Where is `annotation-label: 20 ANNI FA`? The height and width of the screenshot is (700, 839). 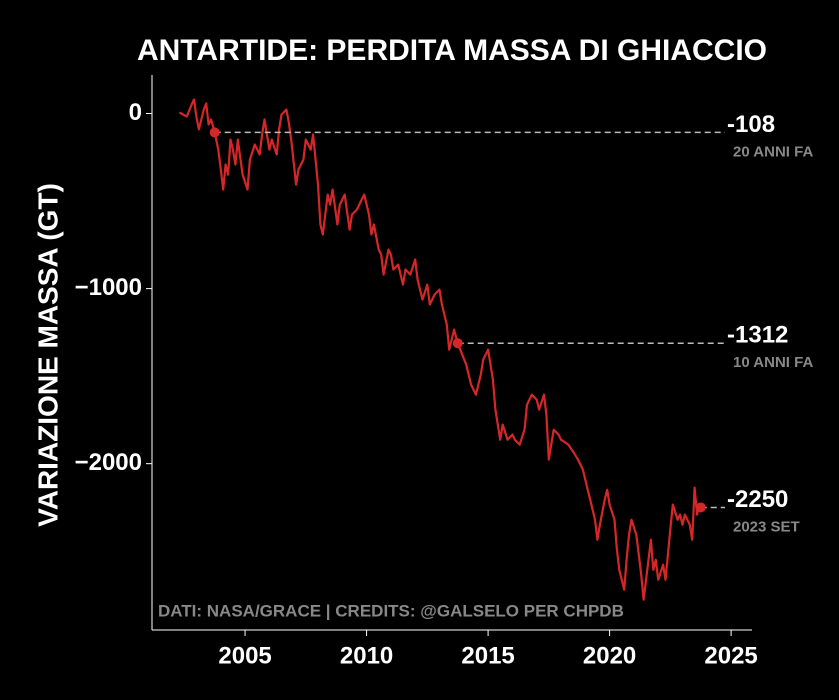
annotation-label: 20 ANNI FA is located at coordinates (773, 151).